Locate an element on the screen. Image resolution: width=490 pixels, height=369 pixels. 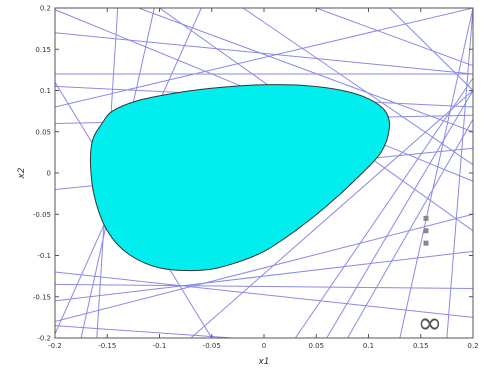
y-tick-label-6: -0.05 is located at coordinates (42, 215).